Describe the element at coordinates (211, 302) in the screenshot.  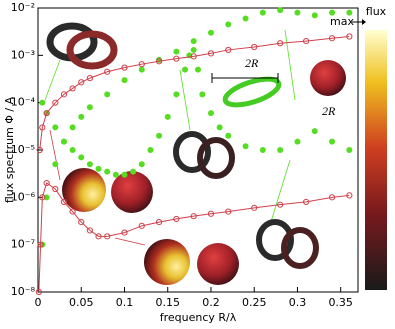
I see `x-tick-label: 0.2` at that location.